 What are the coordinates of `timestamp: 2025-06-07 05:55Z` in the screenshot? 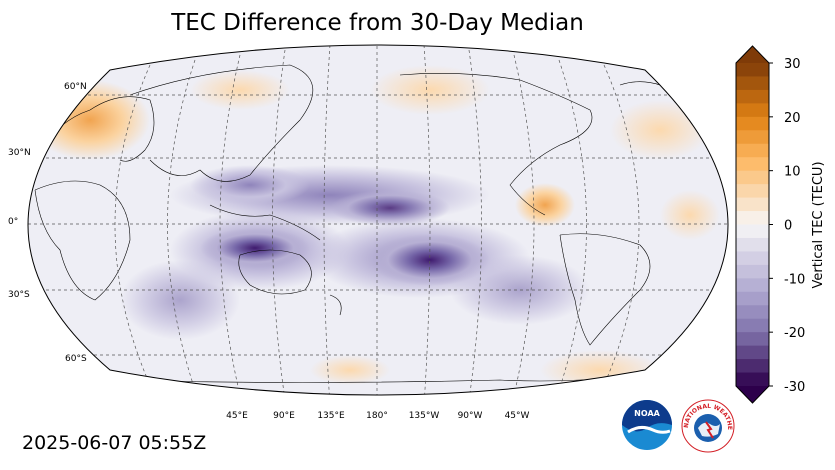 It's located at (114, 443).